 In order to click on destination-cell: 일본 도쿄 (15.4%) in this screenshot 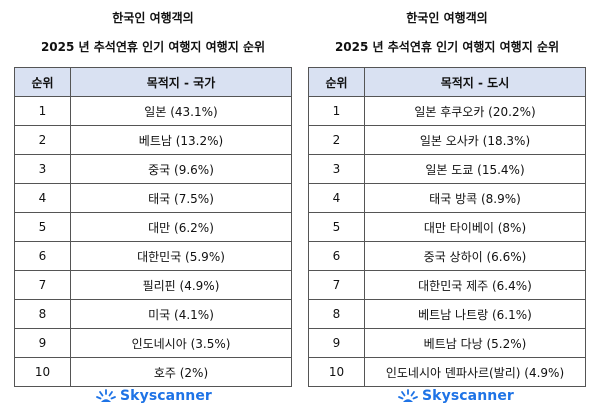, I will do `click(475, 169)`.